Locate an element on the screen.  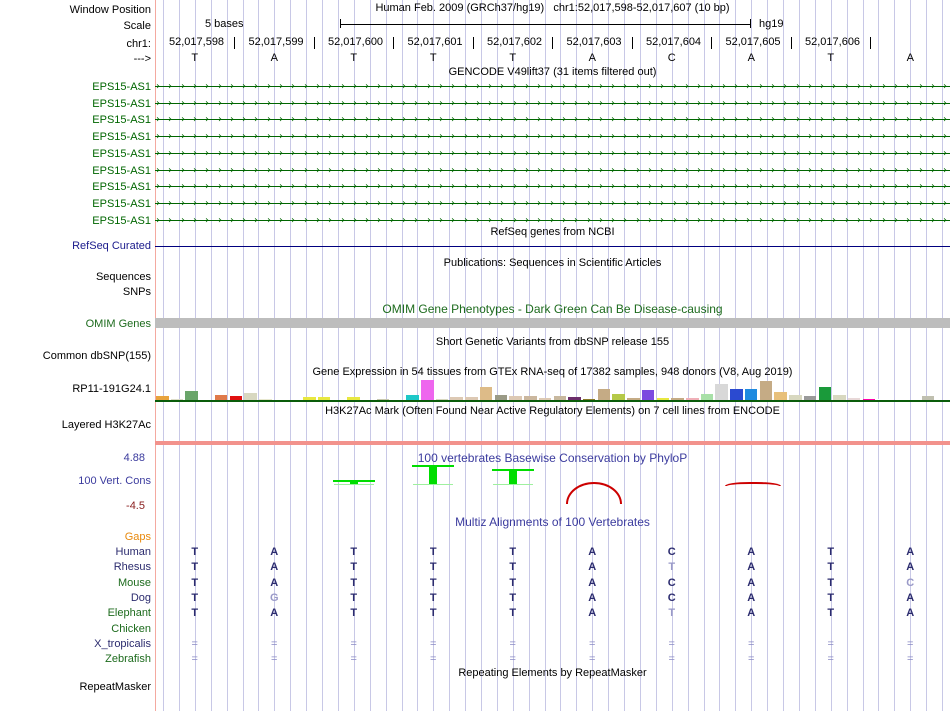
multiz-species-label: Chicken is located at coordinates (131, 628).